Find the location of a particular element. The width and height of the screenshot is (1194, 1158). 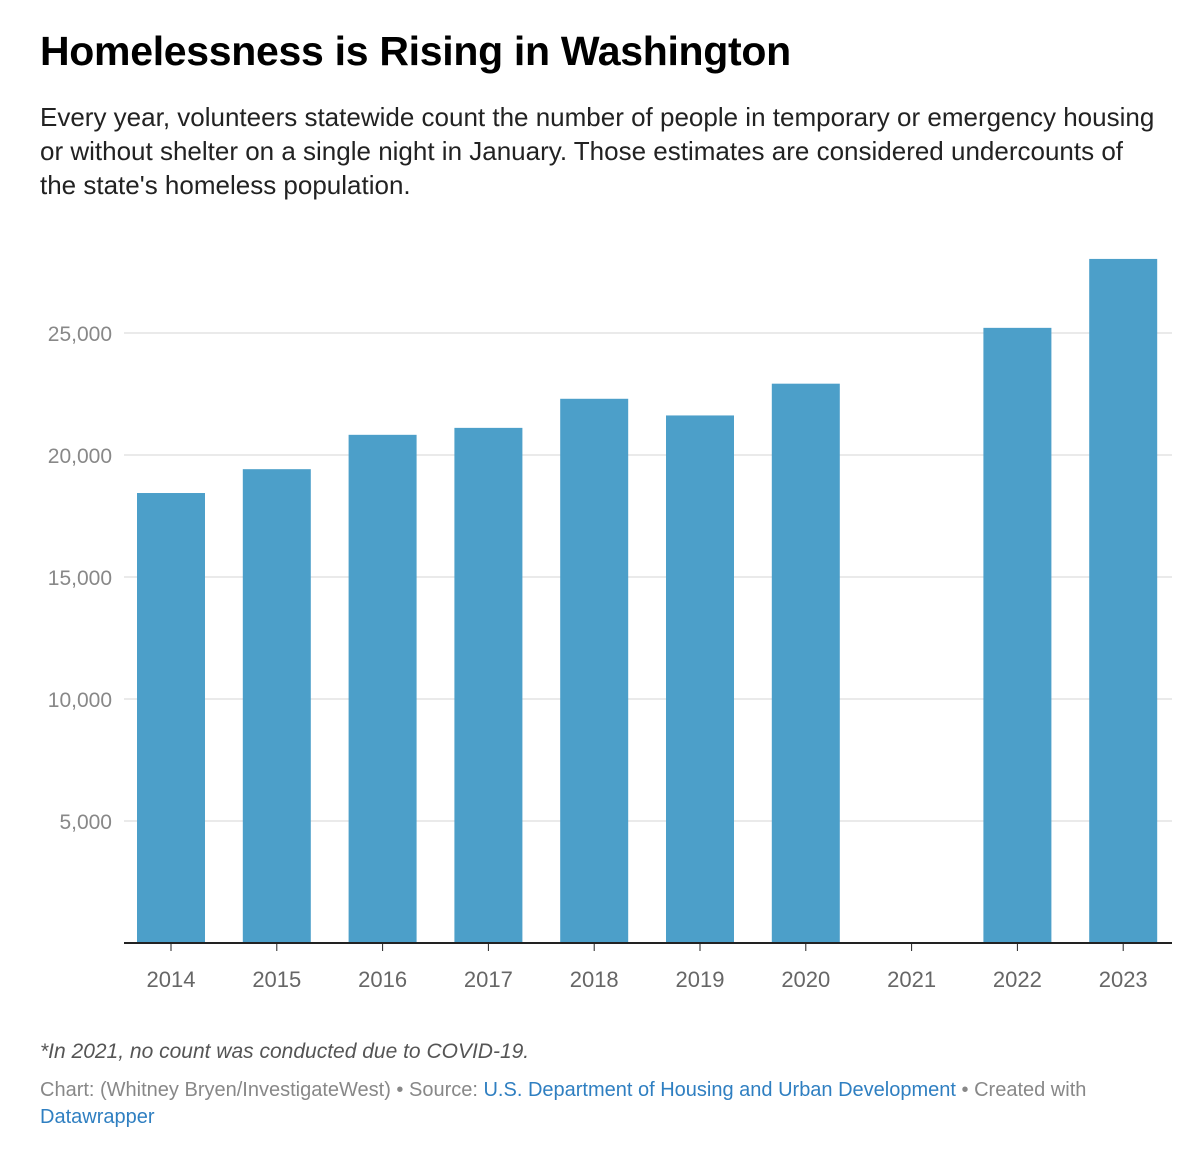

x-tick-label: 2017 is located at coordinates (488, 979).